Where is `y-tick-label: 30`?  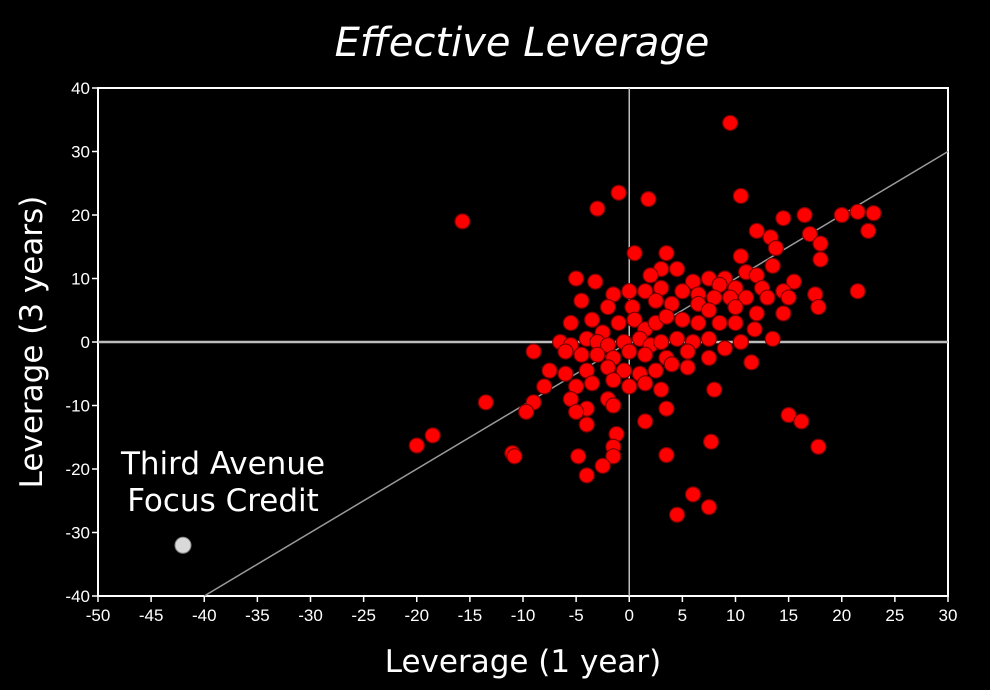 y-tick-label: 30 is located at coordinates (80, 152).